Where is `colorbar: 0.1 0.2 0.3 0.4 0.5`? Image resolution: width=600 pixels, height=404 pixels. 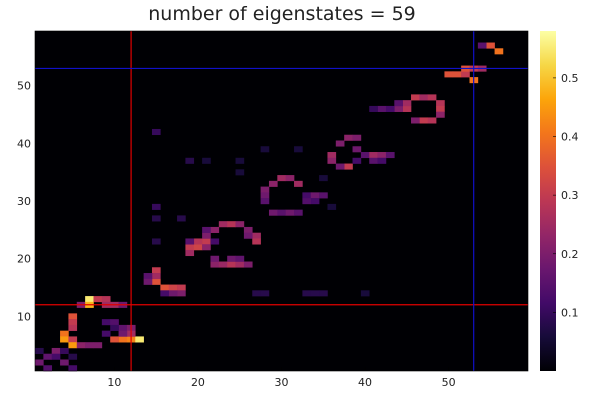 colorbar: 0.1 0.2 0.3 0.4 0.5 is located at coordinates (559, 201).